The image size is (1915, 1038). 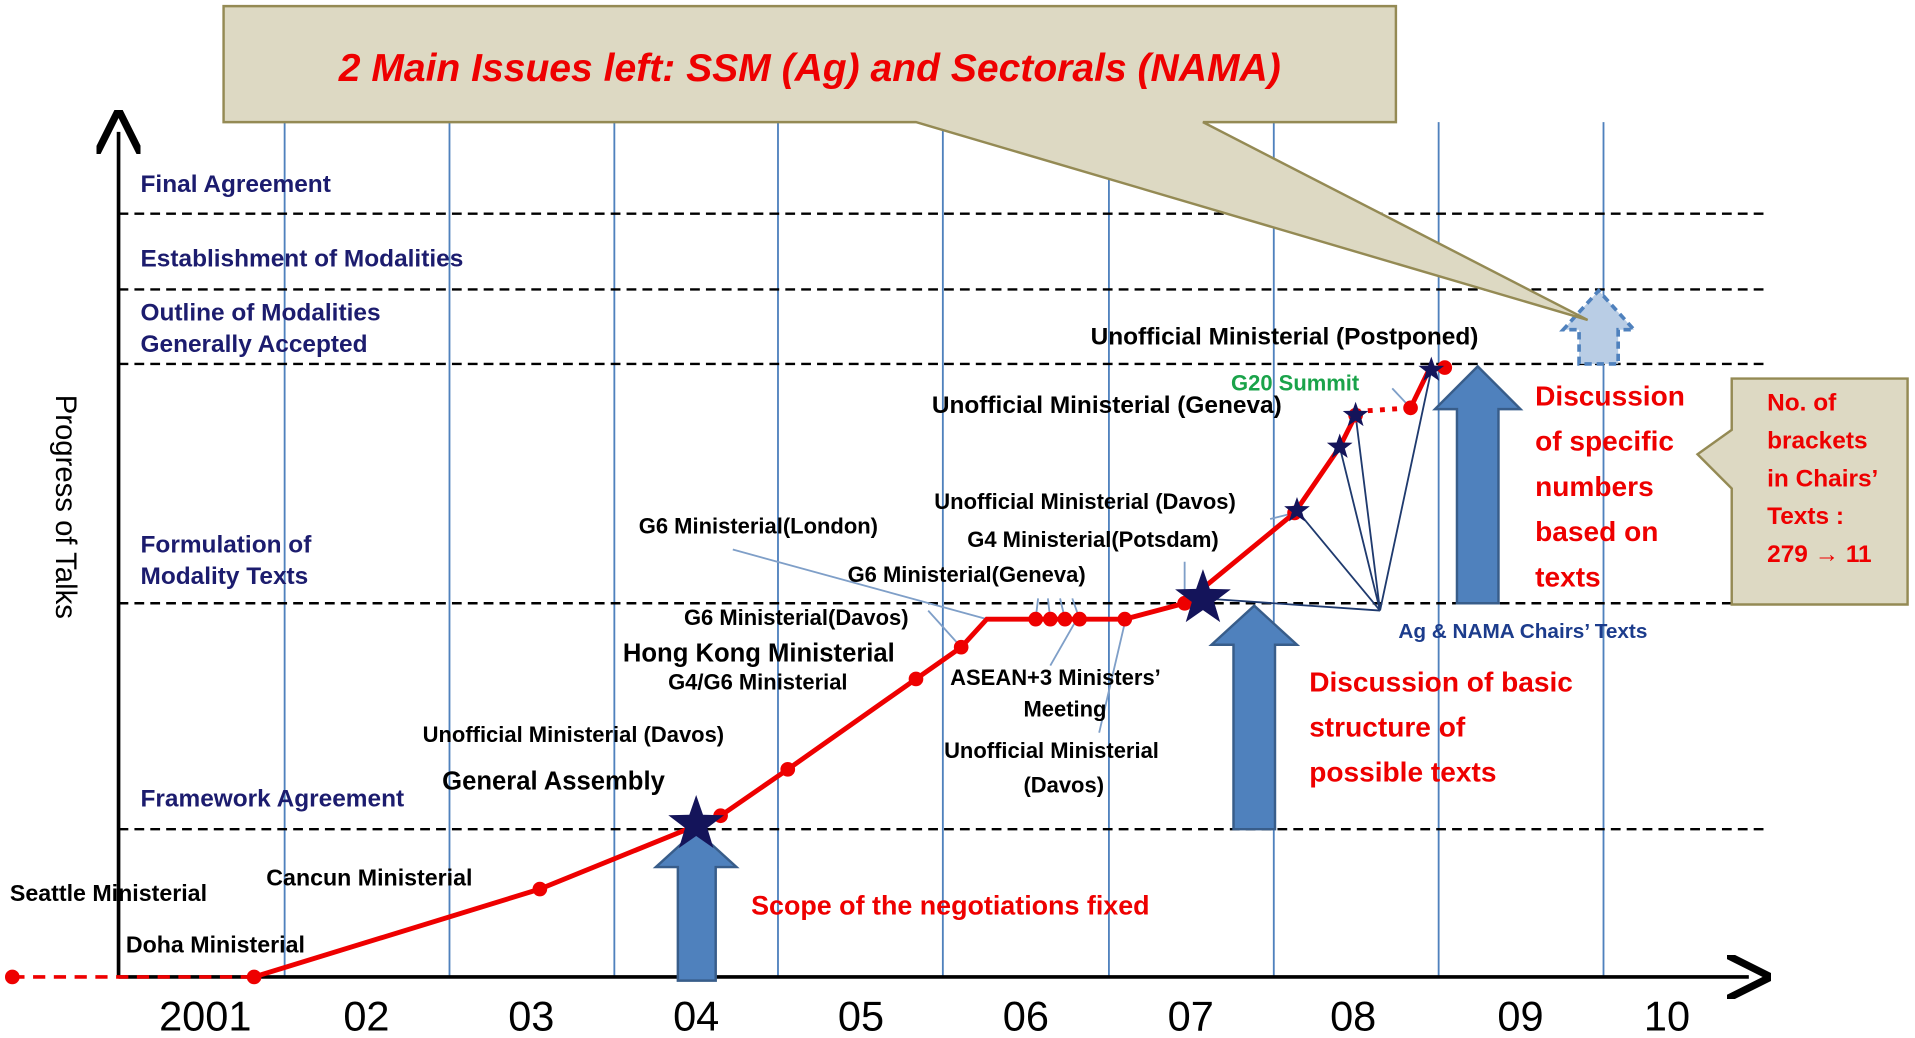 I want to click on stage-label: Final Agreement, so click(x=236, y=184).